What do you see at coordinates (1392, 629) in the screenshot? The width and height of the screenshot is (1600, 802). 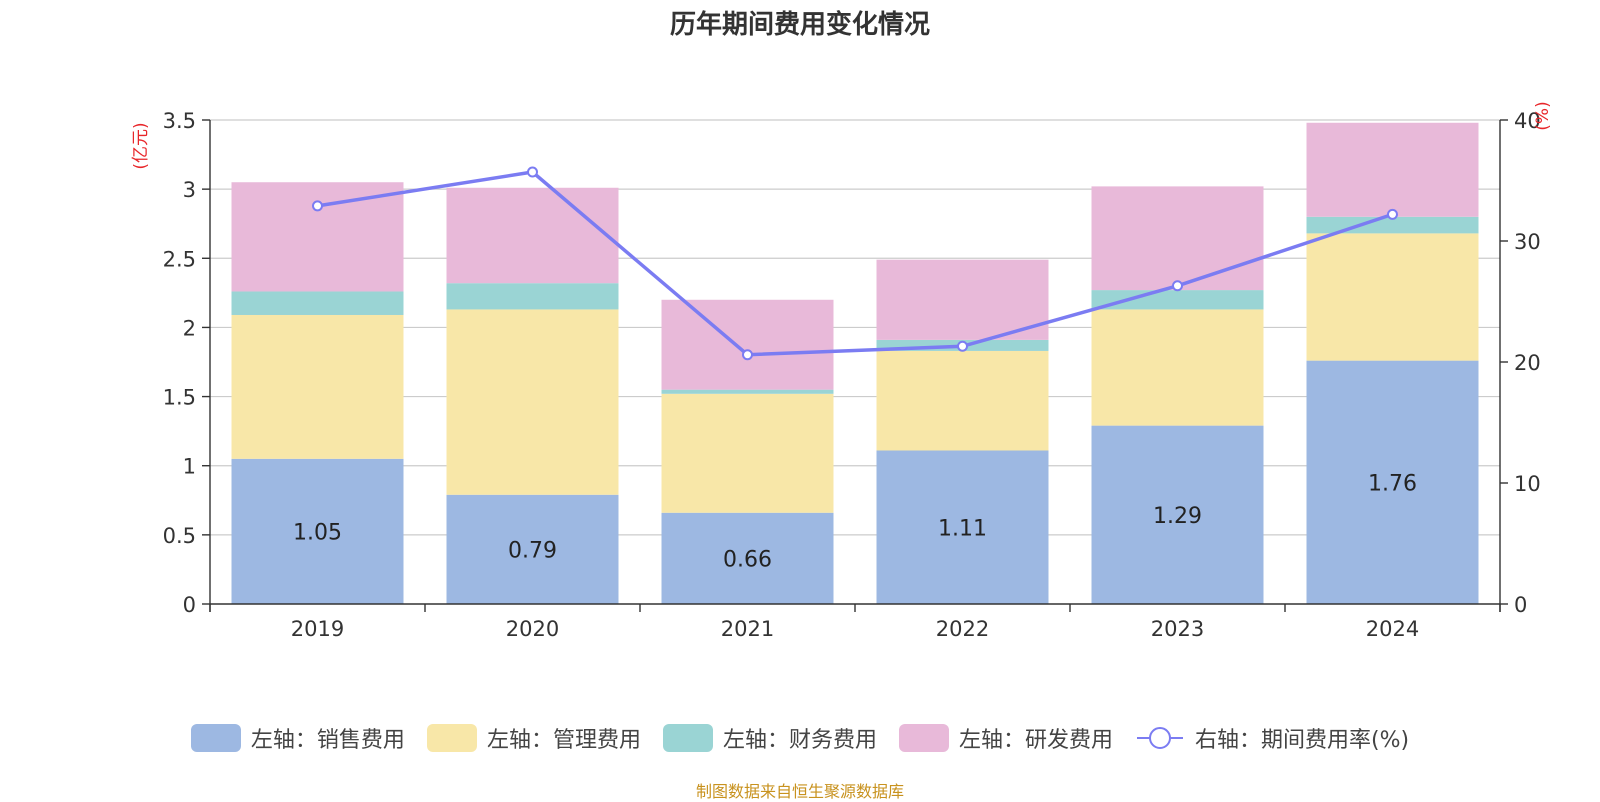 I see `x-axis-tick-label: 2024` at bounding box center [1392, 629].